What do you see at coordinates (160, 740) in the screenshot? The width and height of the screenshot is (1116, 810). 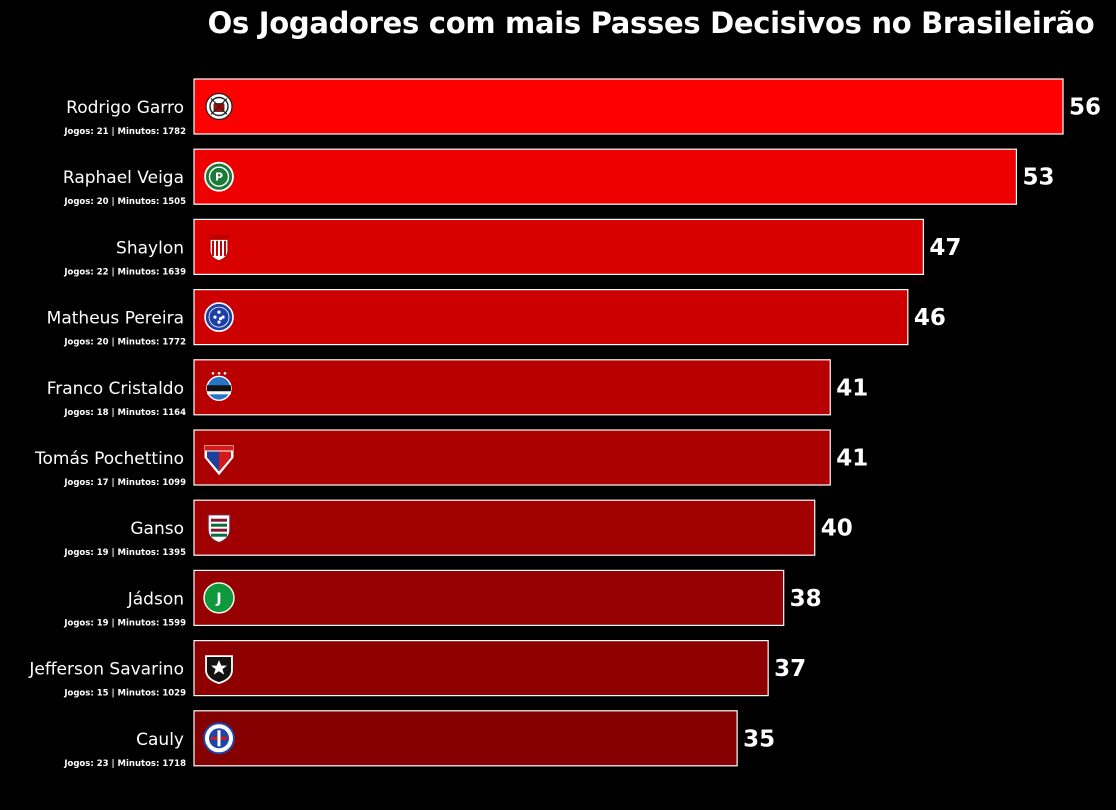 I see `category-label: Cauly` at bounding box center [160, 740].